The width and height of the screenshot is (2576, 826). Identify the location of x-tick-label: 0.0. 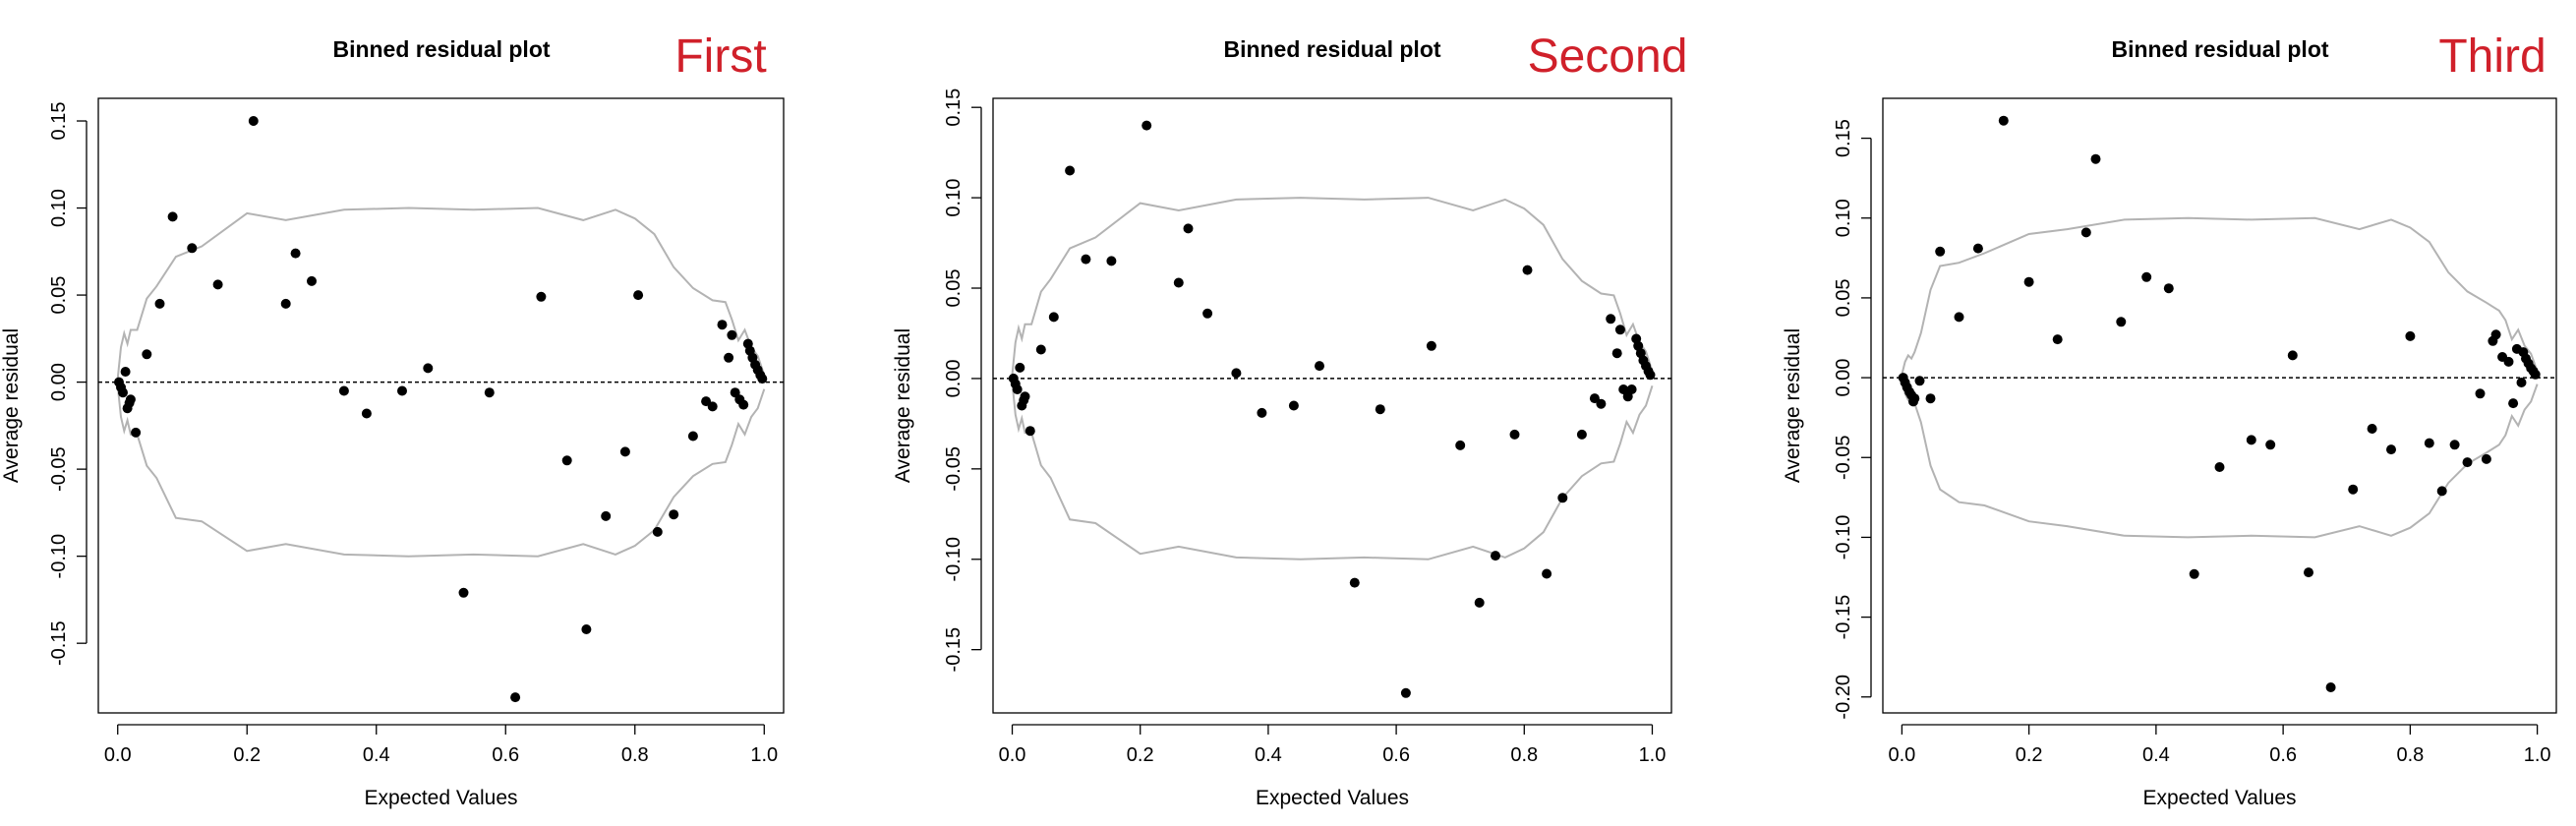
(1901, 755).